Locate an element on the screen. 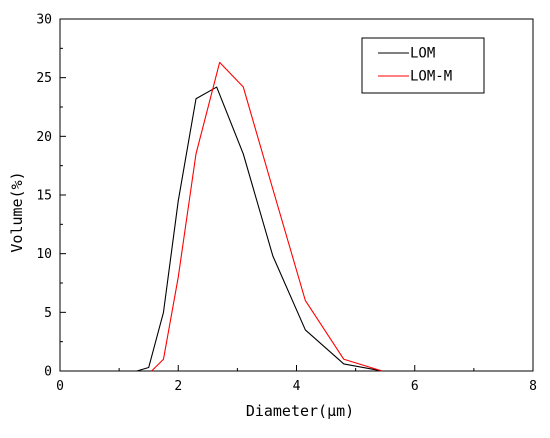  x-axis-label: Diameter(μm) is located at coordinates (300, 411).